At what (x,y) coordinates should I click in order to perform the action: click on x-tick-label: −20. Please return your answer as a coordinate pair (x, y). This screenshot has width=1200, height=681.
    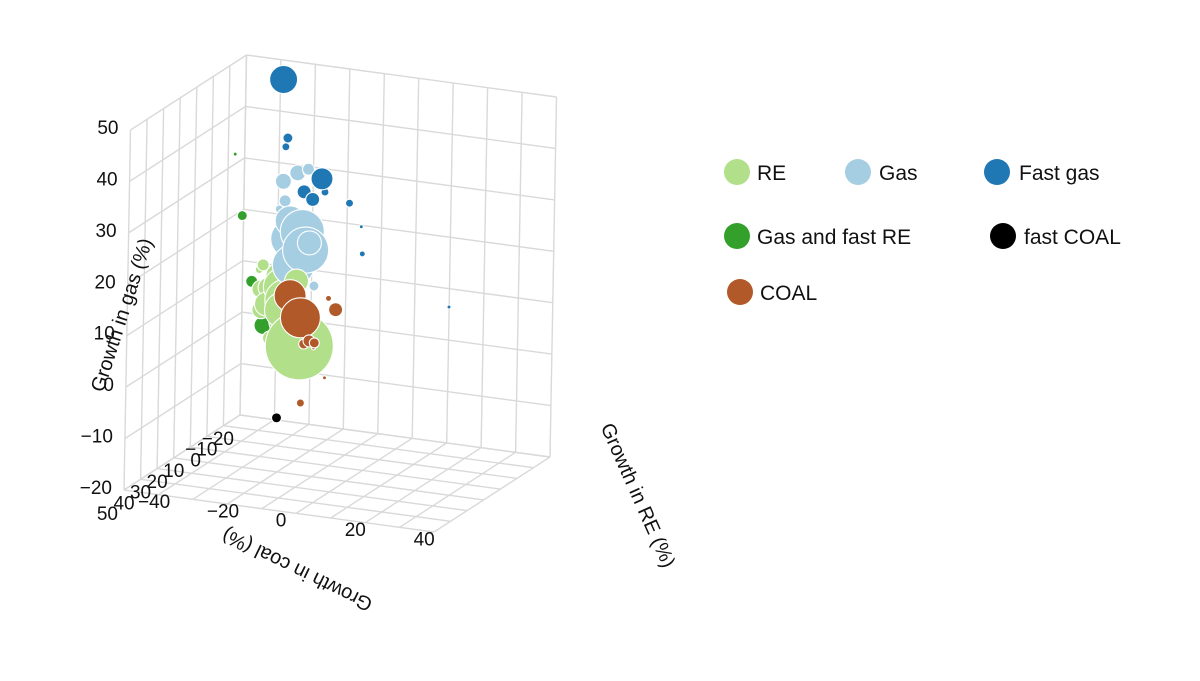
    Looking at the image, I should click on (218, 439).